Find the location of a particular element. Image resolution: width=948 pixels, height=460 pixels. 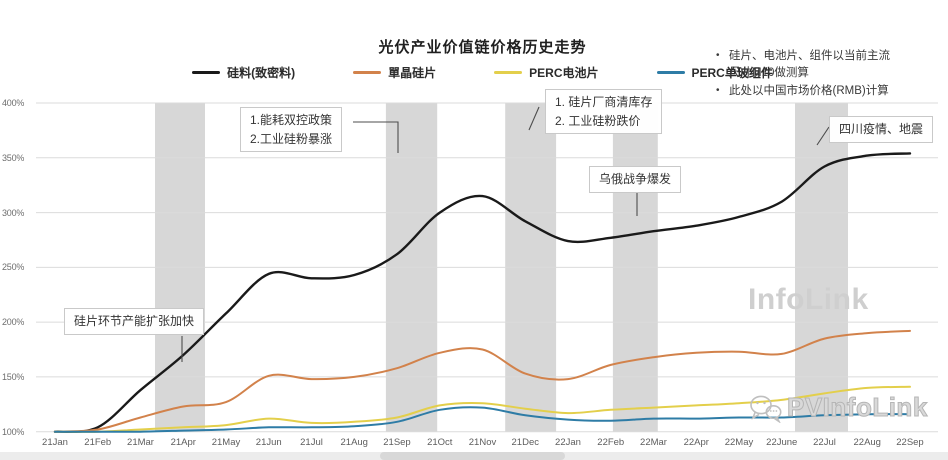

legend-item-2: PERC电池片 is located at coordinates (546, 72).